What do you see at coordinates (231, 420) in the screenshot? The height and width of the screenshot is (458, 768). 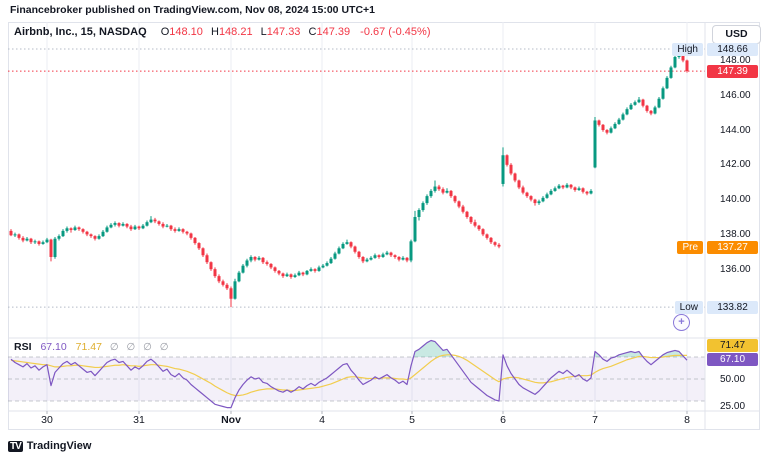 I see `time-tick-label: Nov` at bounding box center [231, 420].